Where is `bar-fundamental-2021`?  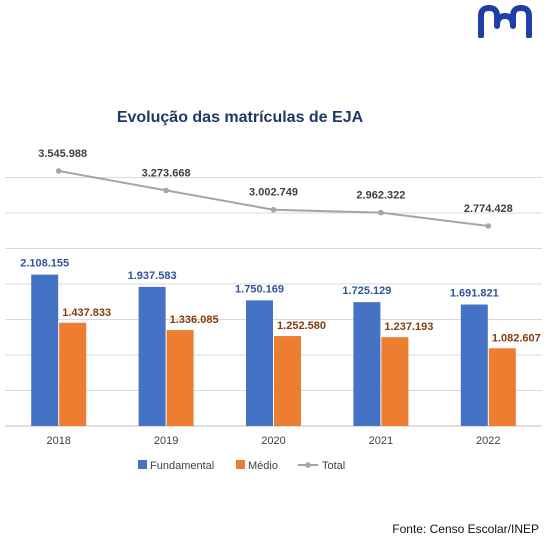 bar-fundamental-2021 is located at coordinates (367, 364).